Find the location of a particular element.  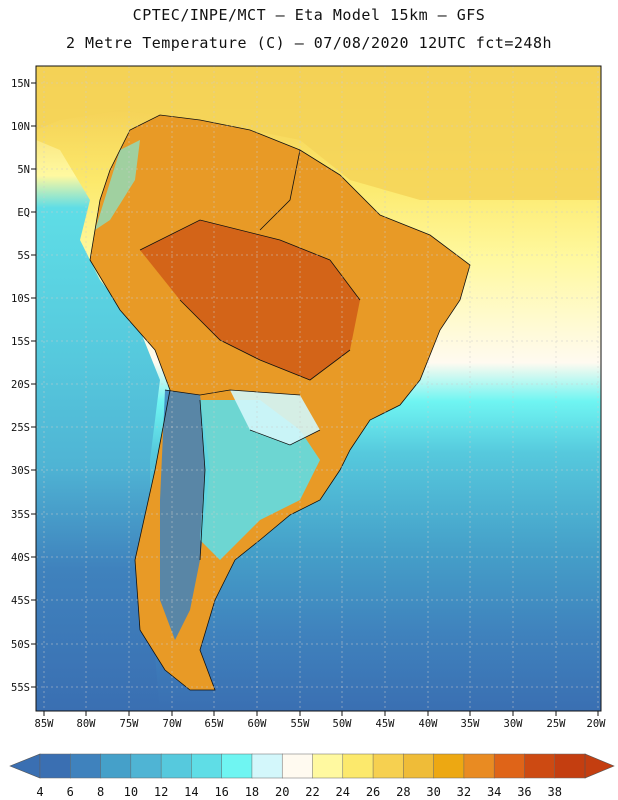

colorbar-low-arrow is located at coordinates (25, 766).